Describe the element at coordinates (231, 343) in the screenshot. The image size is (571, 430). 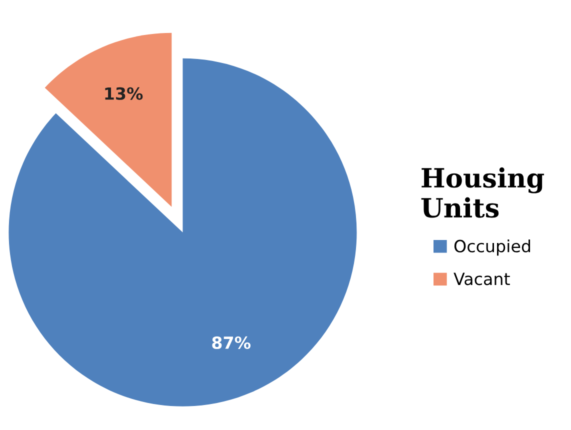
I see `data-label: 87%` at that location.